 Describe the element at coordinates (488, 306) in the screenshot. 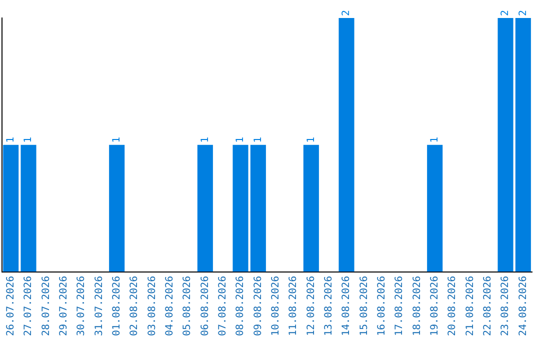

I see `x-tick-label: 22.08.2026` at that location.